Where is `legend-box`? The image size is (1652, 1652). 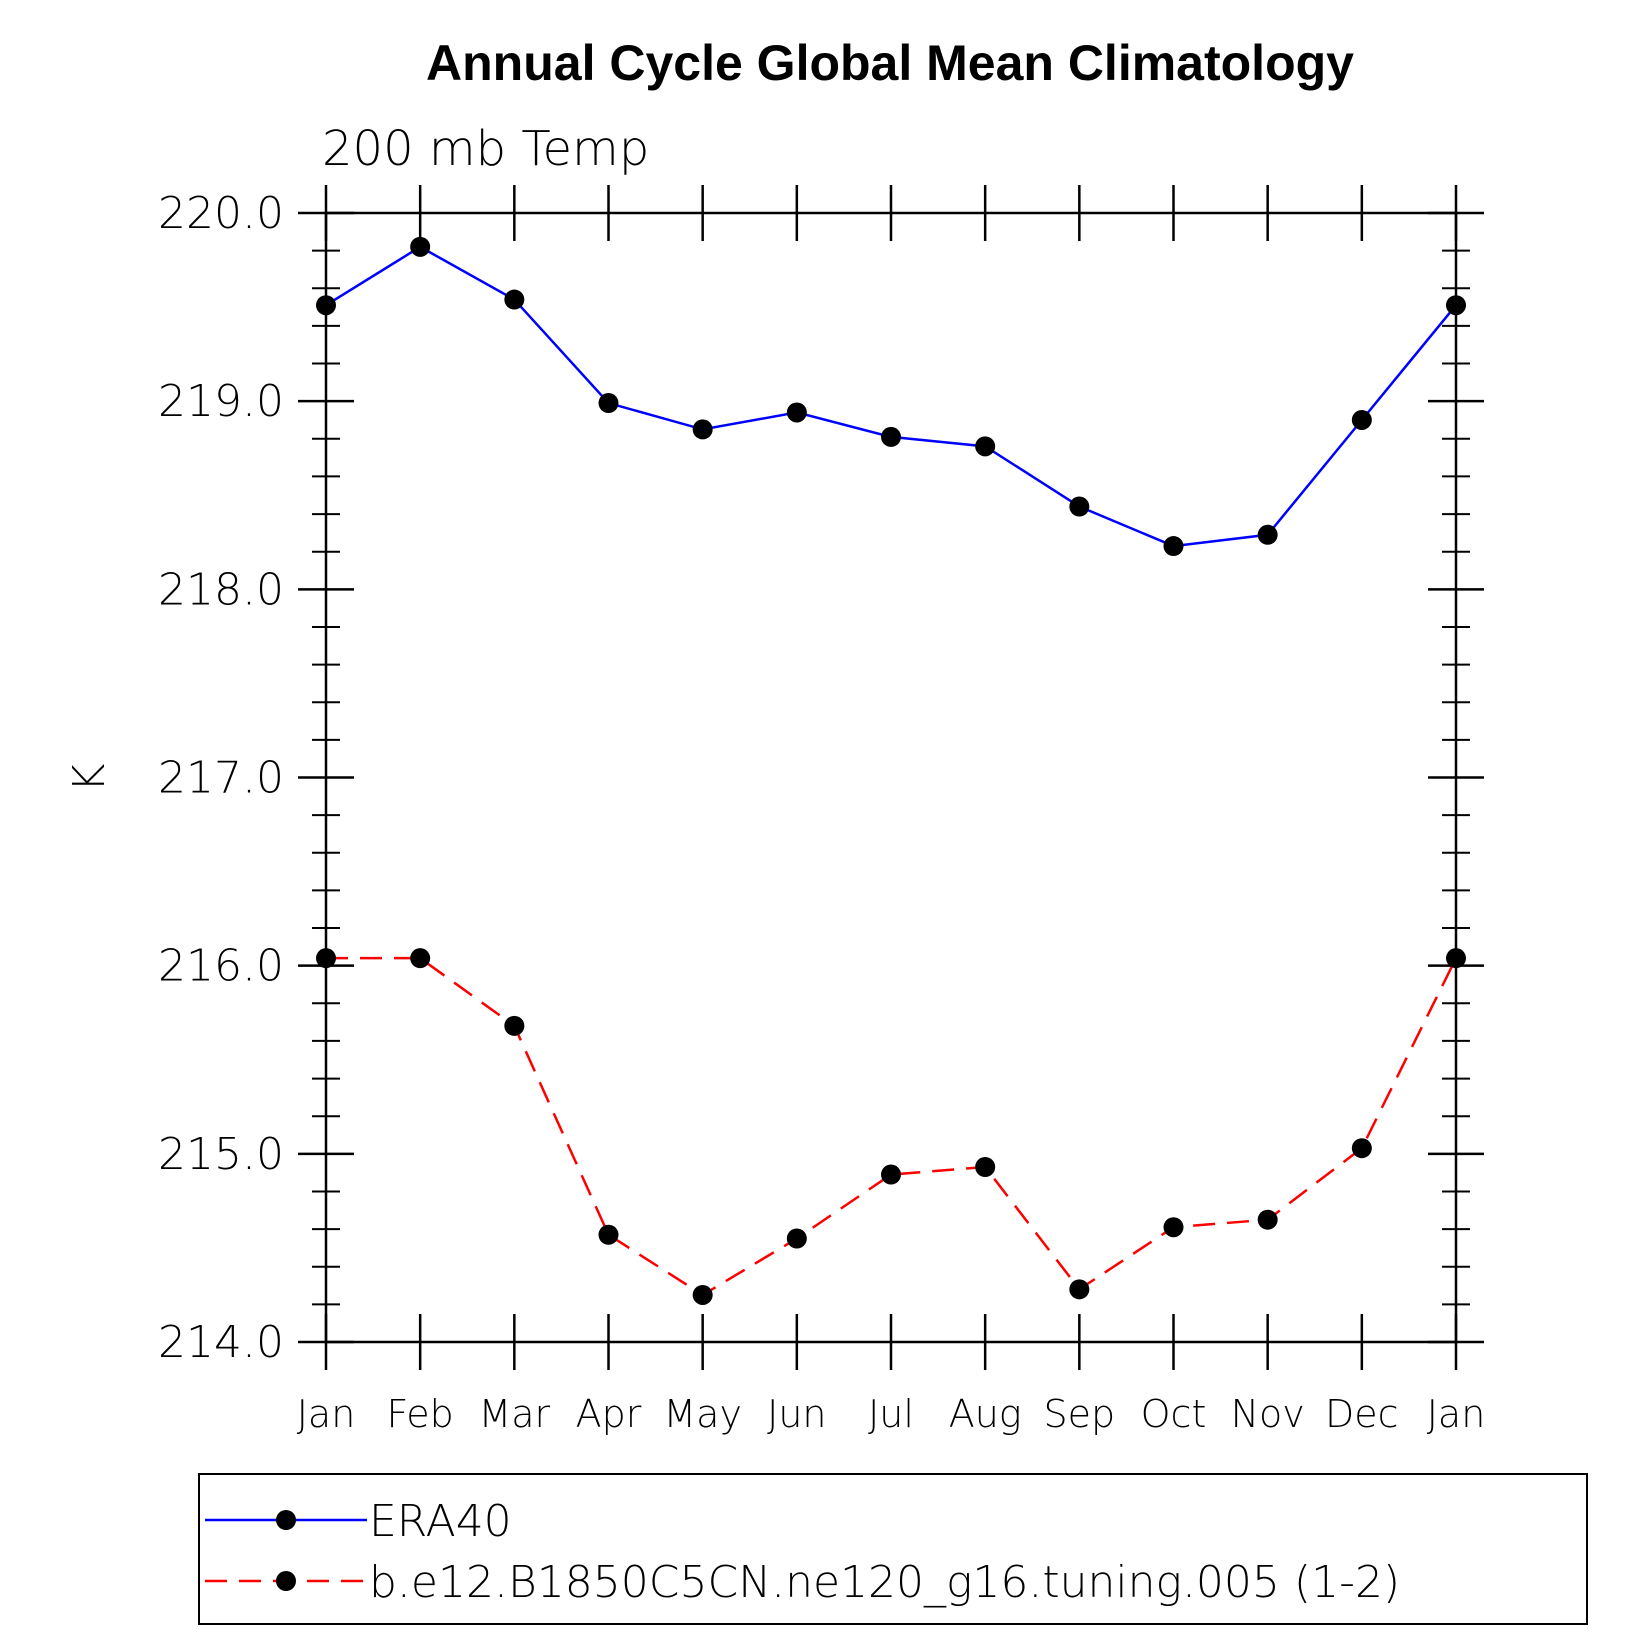 legend-box is located at coordinates (893, 1549).